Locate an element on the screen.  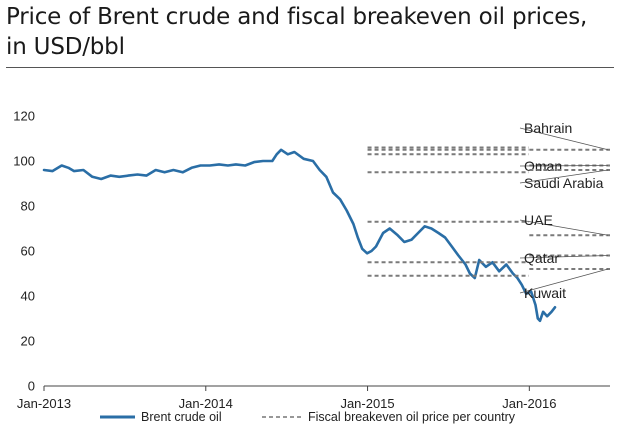
country-label: Qatar is located at coordinates (541, 258).